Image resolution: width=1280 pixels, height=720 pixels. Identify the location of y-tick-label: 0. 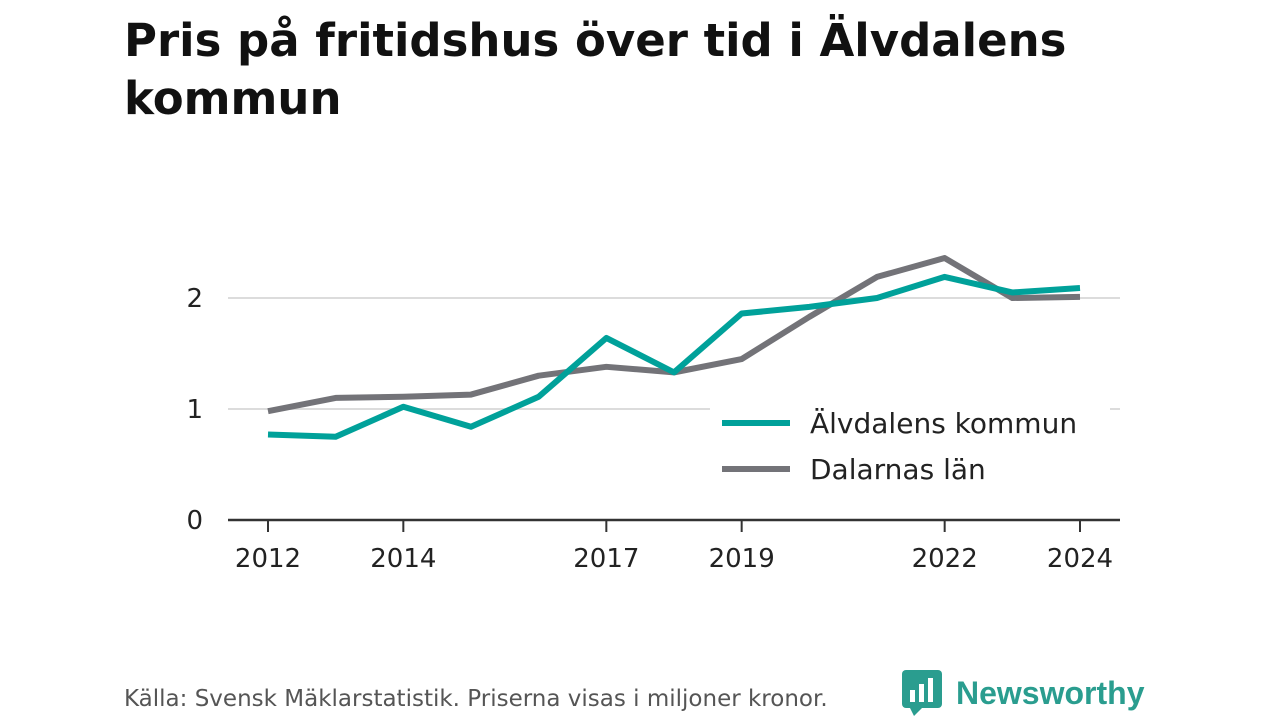
(194, 521).